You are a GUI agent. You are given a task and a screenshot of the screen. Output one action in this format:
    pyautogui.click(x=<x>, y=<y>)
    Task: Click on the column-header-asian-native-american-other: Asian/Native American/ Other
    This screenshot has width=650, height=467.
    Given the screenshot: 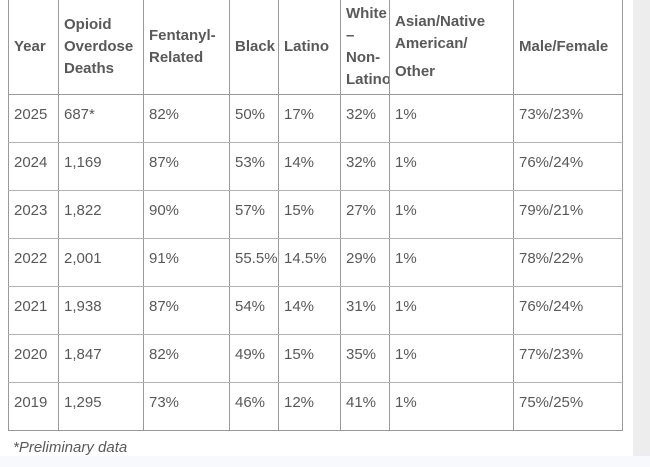 What is the action you would take?
    pyautogui.click(x=451, y=47)
    